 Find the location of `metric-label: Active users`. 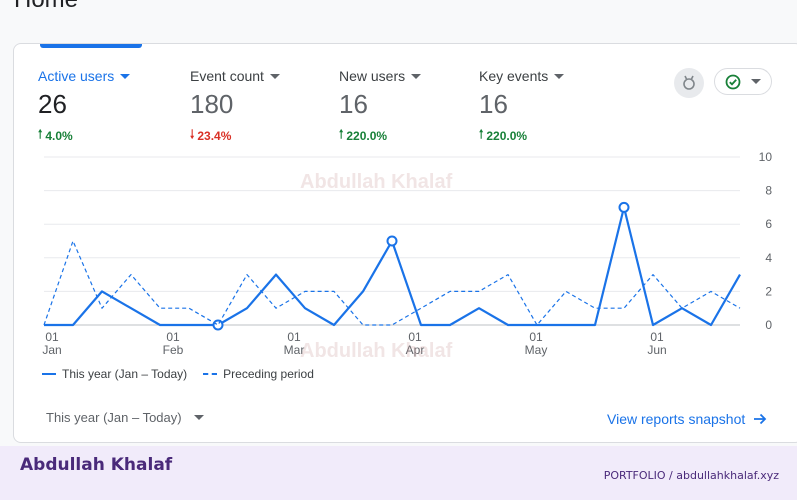

metric-label: Active users is located at coordinates (76, 76).